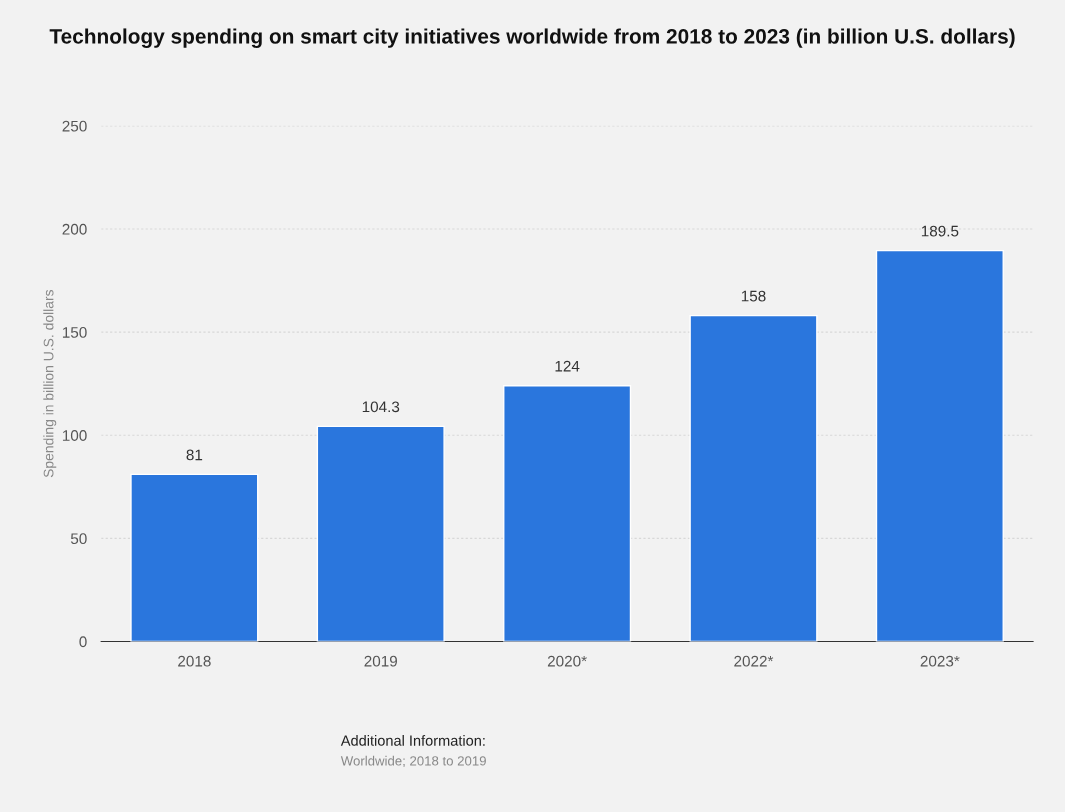  Describe the element at coordinates (194, 661) in the screenshot. I see `x-tick-label: 2018` at that location.